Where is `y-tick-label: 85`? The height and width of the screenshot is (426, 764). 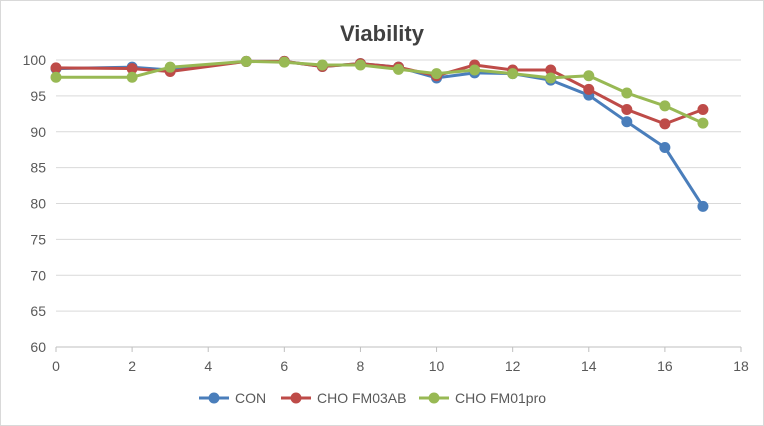 y-tick-label: 85 is located at coordinates (38, 168).